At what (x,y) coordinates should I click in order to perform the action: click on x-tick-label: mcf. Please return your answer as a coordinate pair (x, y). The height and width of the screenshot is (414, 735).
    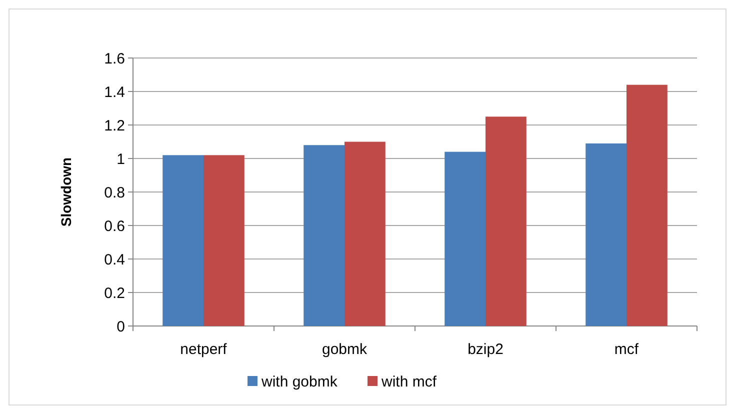
    Looking at the image, I should click on (627, 349).